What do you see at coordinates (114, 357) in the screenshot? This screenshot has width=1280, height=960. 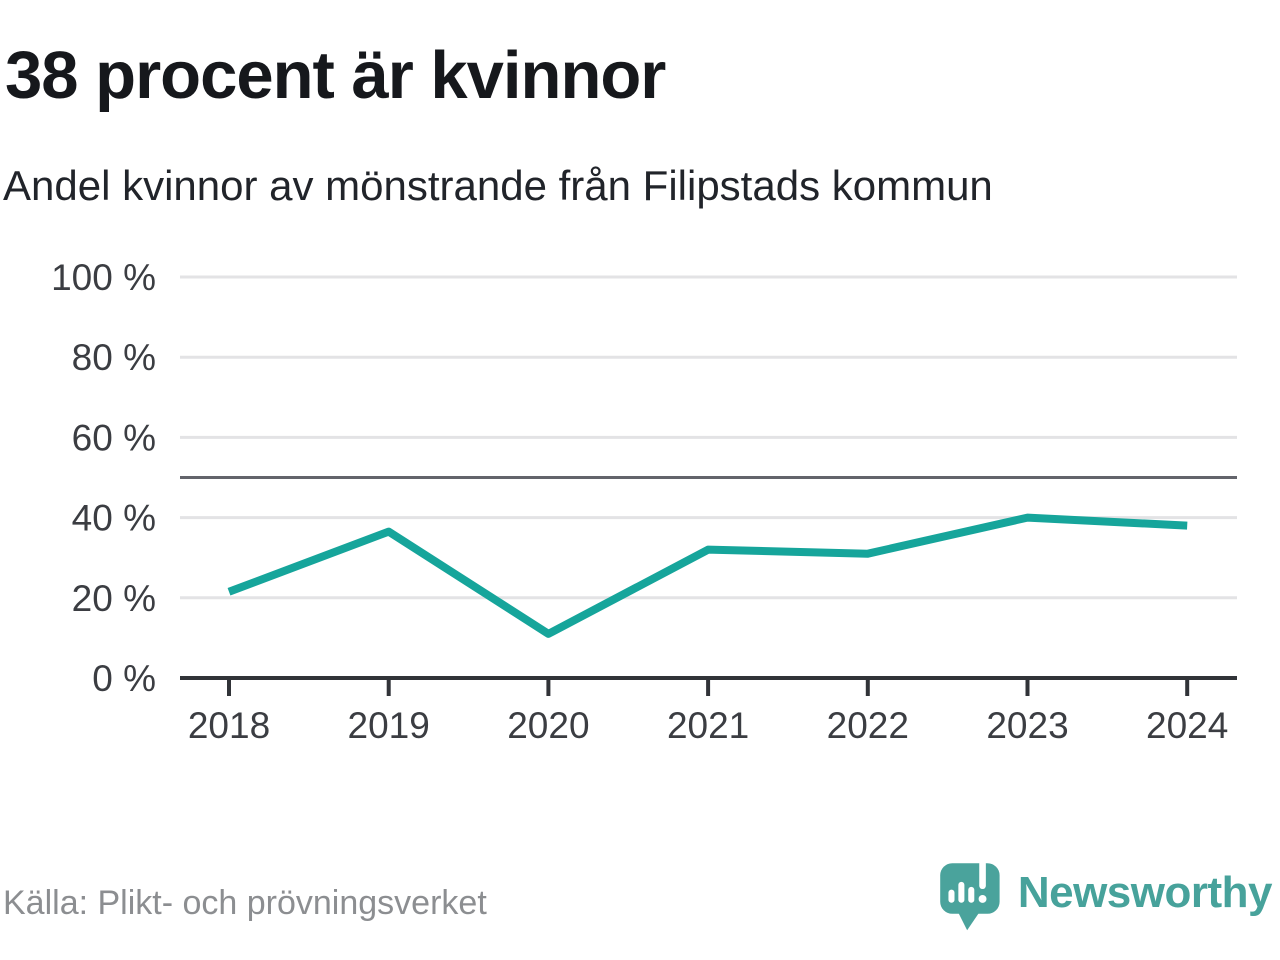 I see `y-tick-label: 80 %` at bounding box center [114, 357].